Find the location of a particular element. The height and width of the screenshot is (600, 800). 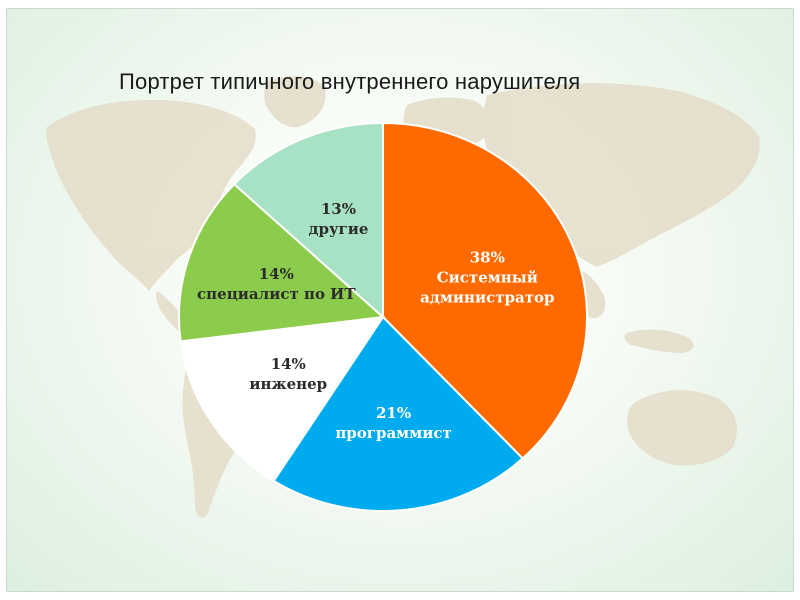

australia-shape is located at coordinates (682, 428).